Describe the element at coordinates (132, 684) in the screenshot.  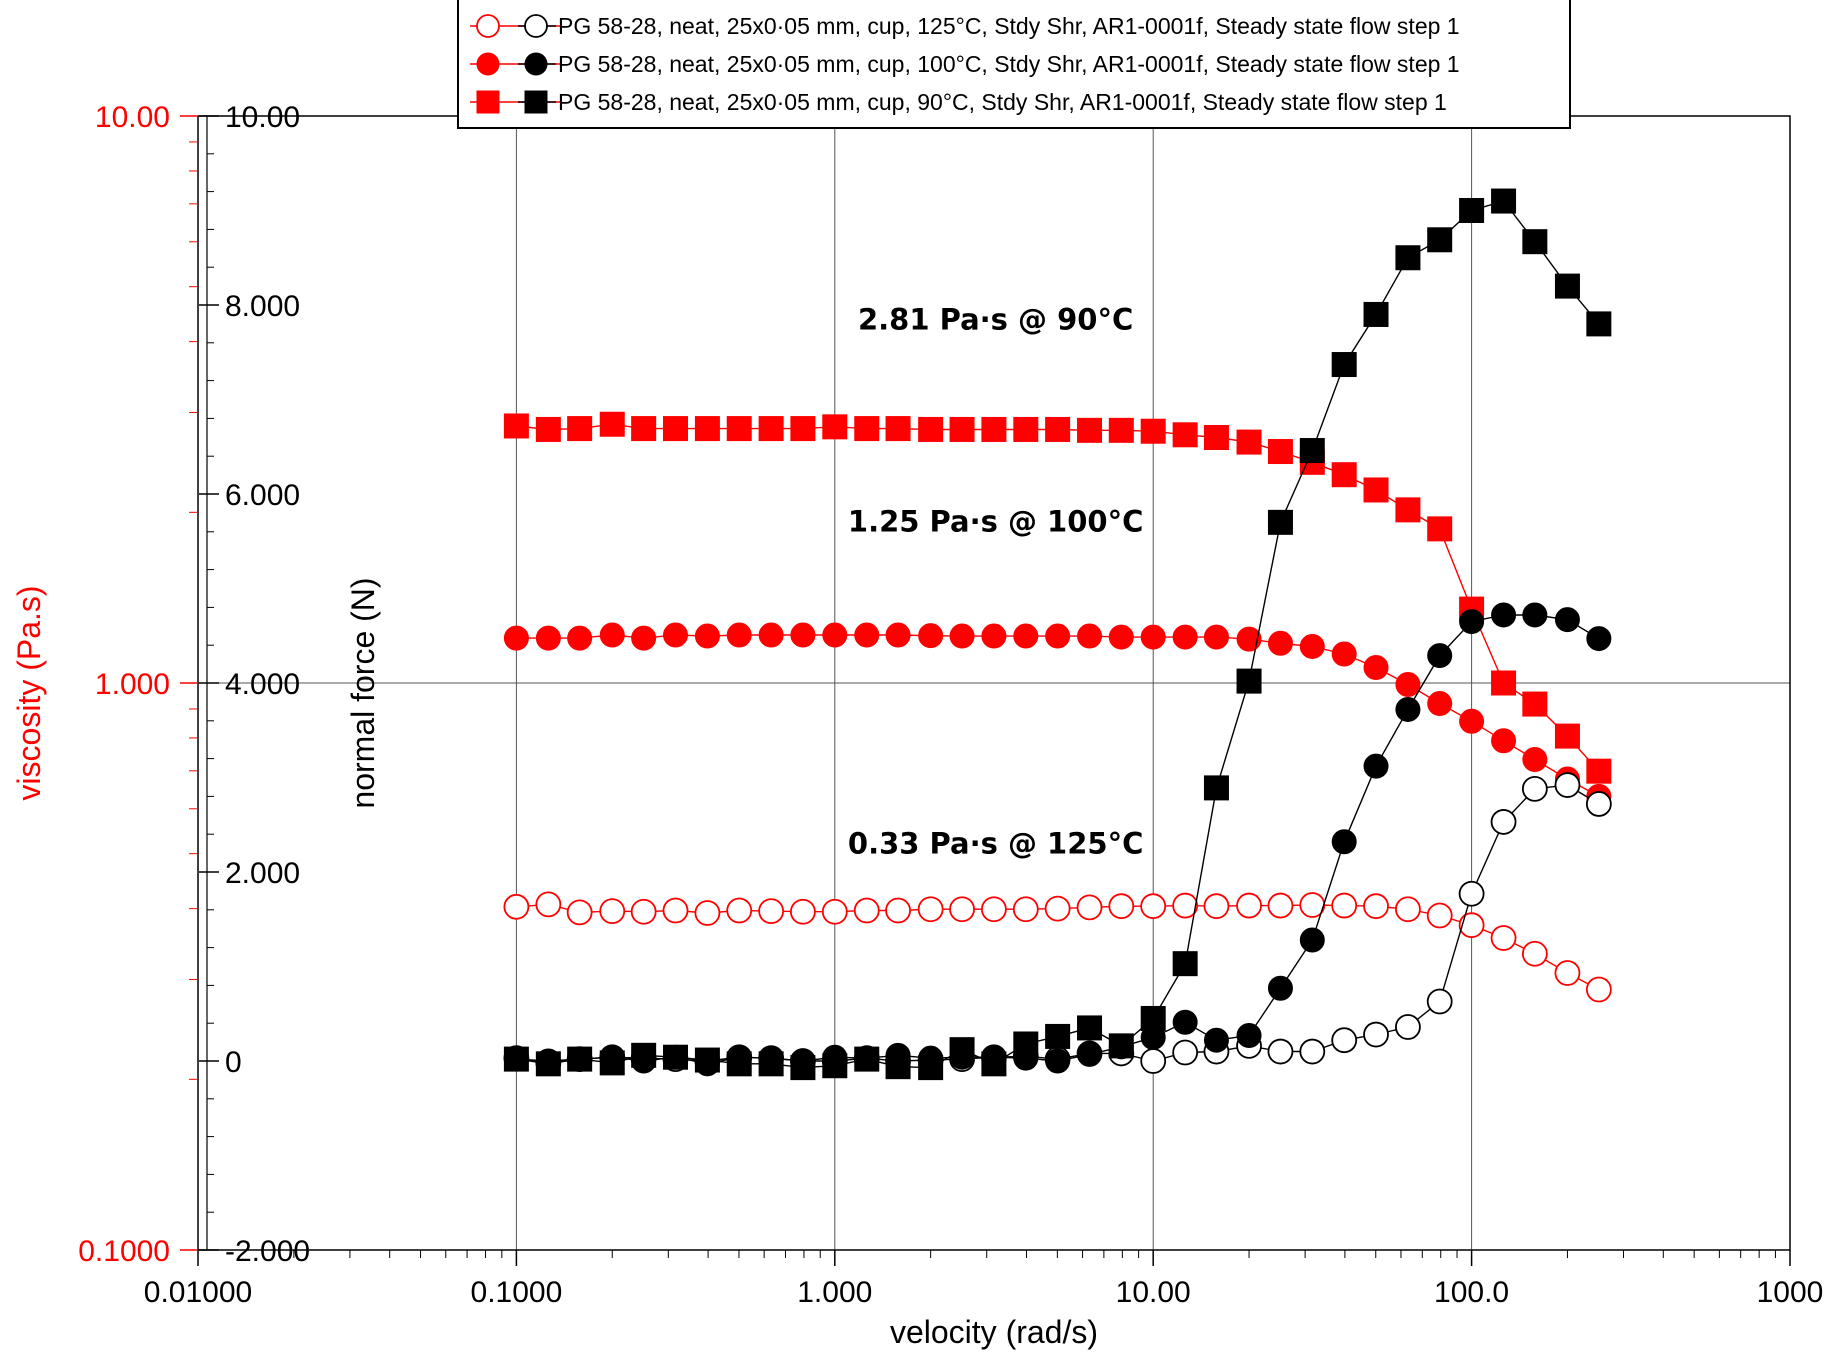
I see `viscosity-tick-label: 1.000` at that location.